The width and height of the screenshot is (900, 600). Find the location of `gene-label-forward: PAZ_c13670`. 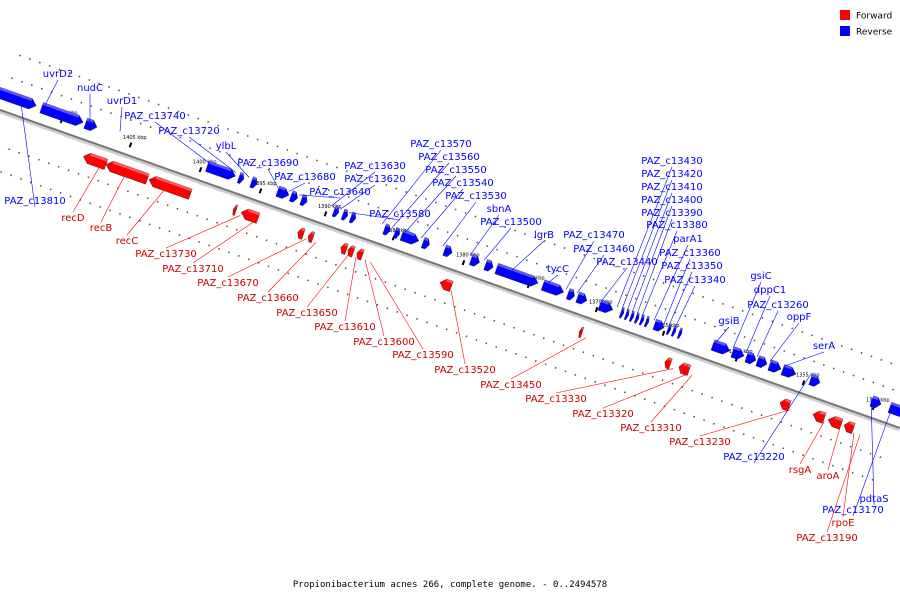

gene-label-forward: PAZ_c13670 is located at coordinates (227, 283).